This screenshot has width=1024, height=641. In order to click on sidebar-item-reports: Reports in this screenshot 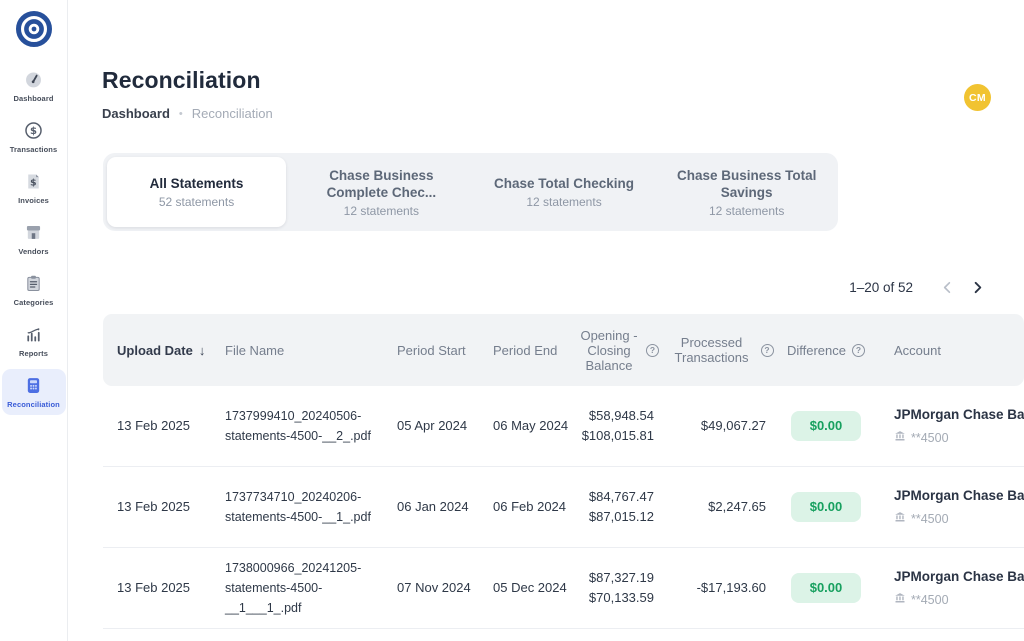, I will do `click(34, 341)`.